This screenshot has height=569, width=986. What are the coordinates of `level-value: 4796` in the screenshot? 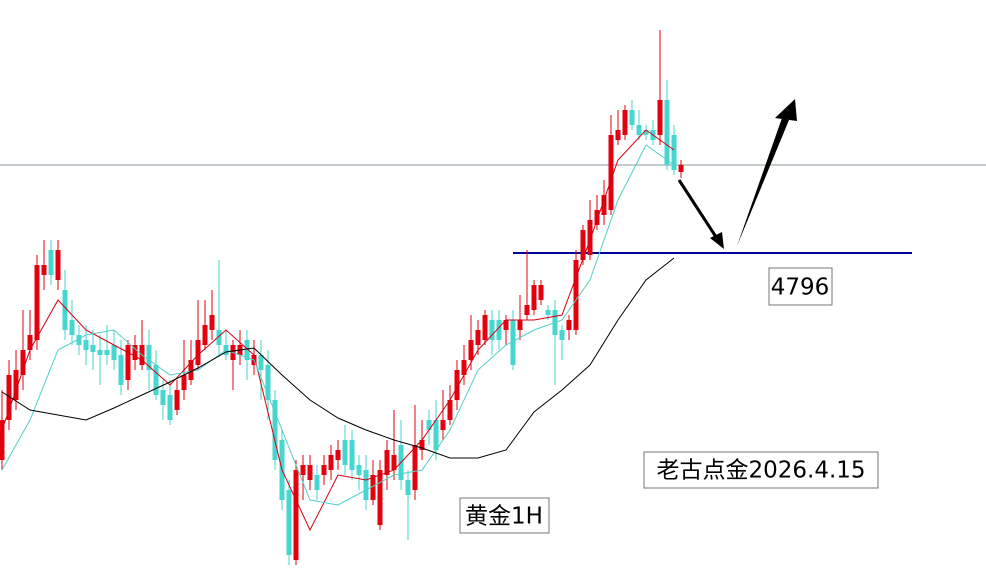 It's located at (800, 288).